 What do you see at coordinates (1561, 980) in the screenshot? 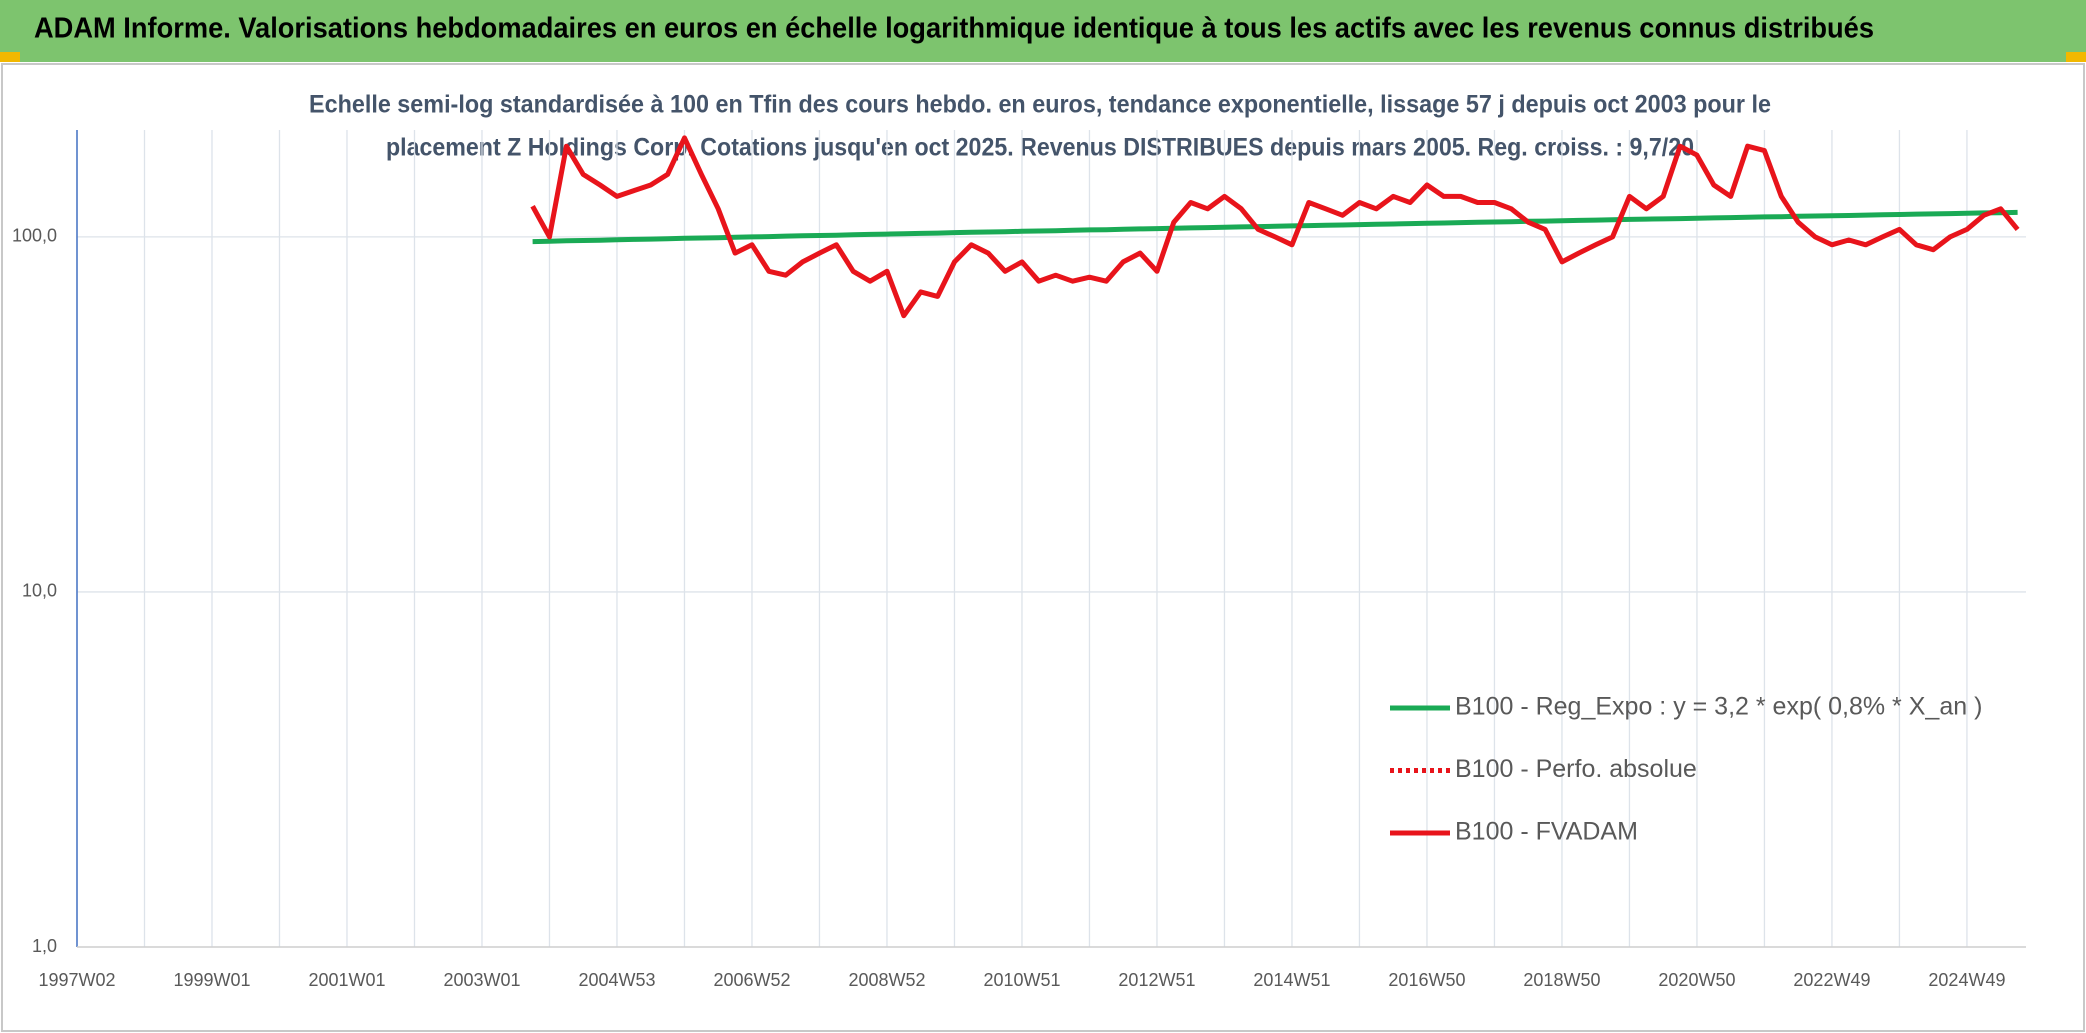
I see `x-tick-label: 2018W50` at bounding box center [1561, 980].